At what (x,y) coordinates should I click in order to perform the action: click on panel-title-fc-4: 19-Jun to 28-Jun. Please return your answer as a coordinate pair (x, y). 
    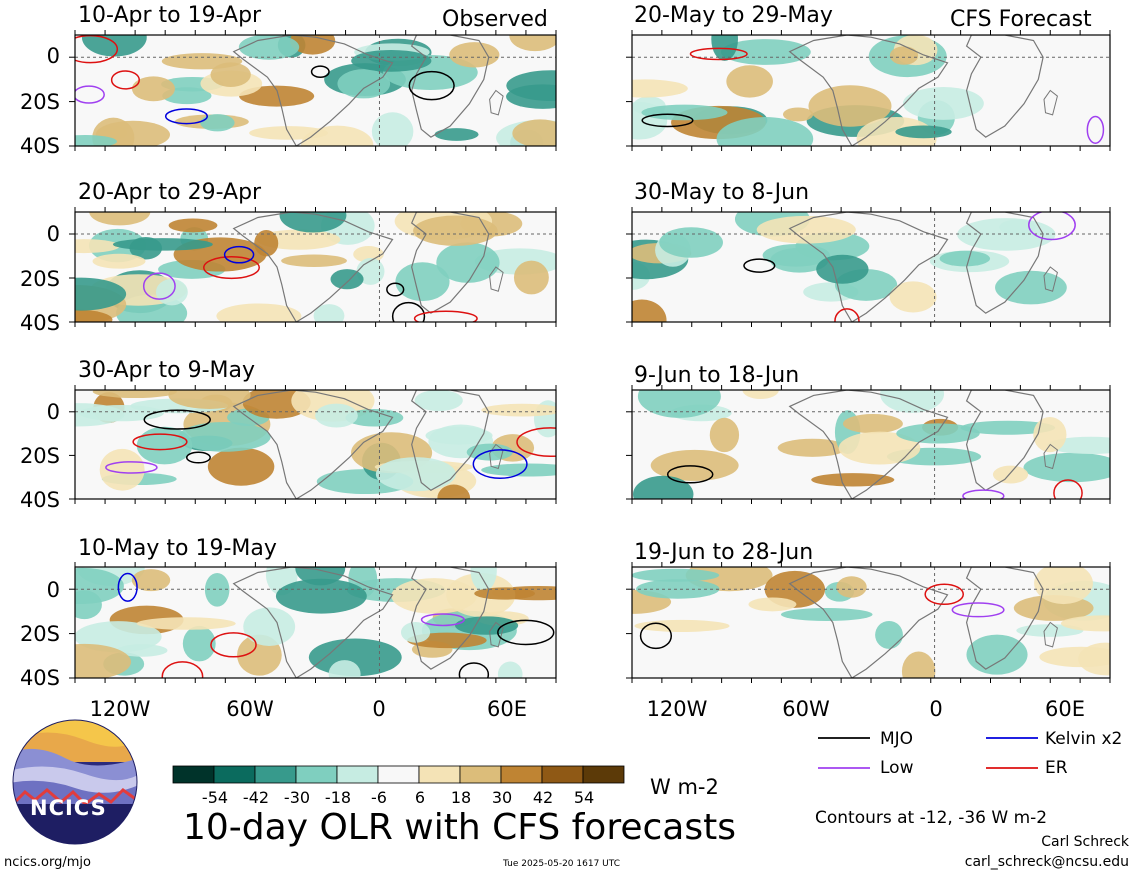
    Looking at the image, I should click on (724, 552).